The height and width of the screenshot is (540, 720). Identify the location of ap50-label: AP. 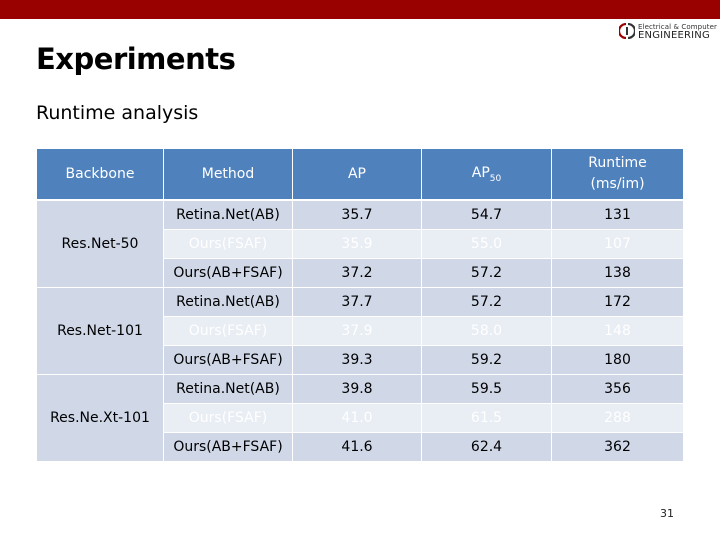
(480, 172).